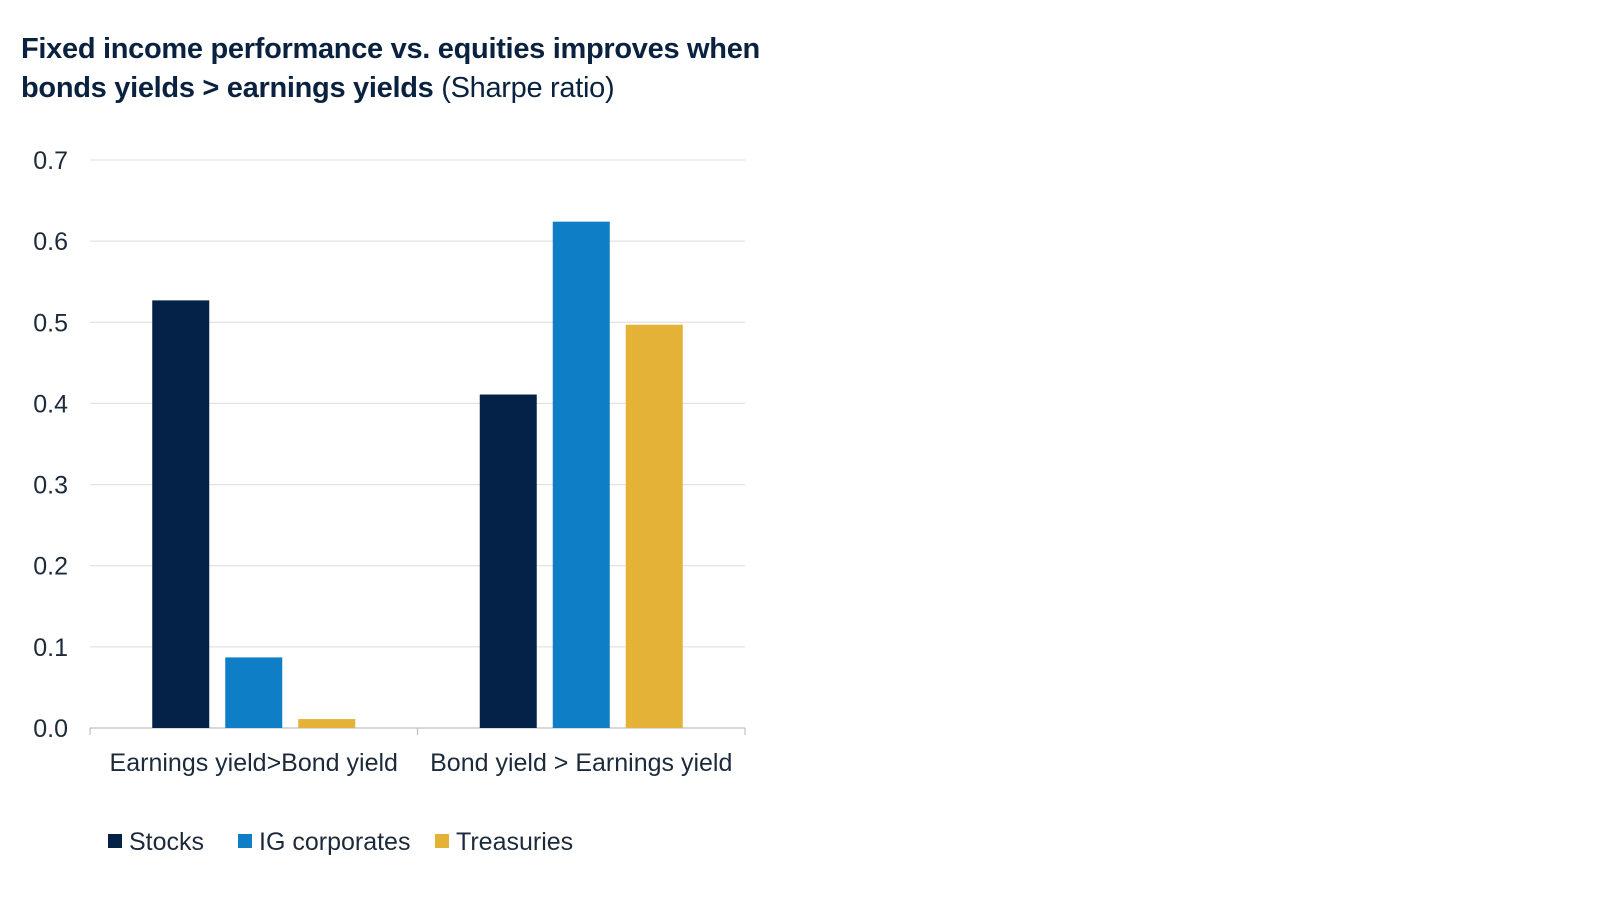 This screenshot has width=1600, height=900. What do you see at coordinates (50, 567) in the screenshot?
I see `y-tick-label: 0.2` at bounding box center [50, 567].